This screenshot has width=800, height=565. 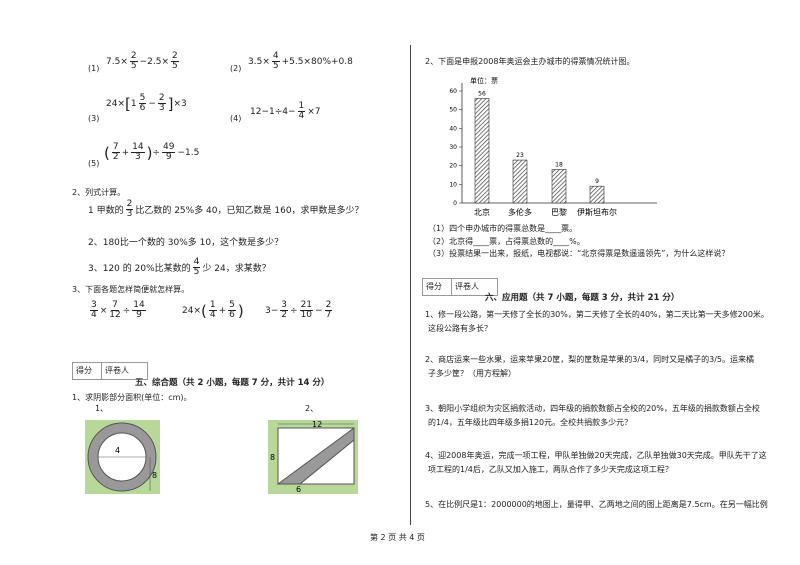 I want to click on dimension: 4, so click(x=117, y=450).